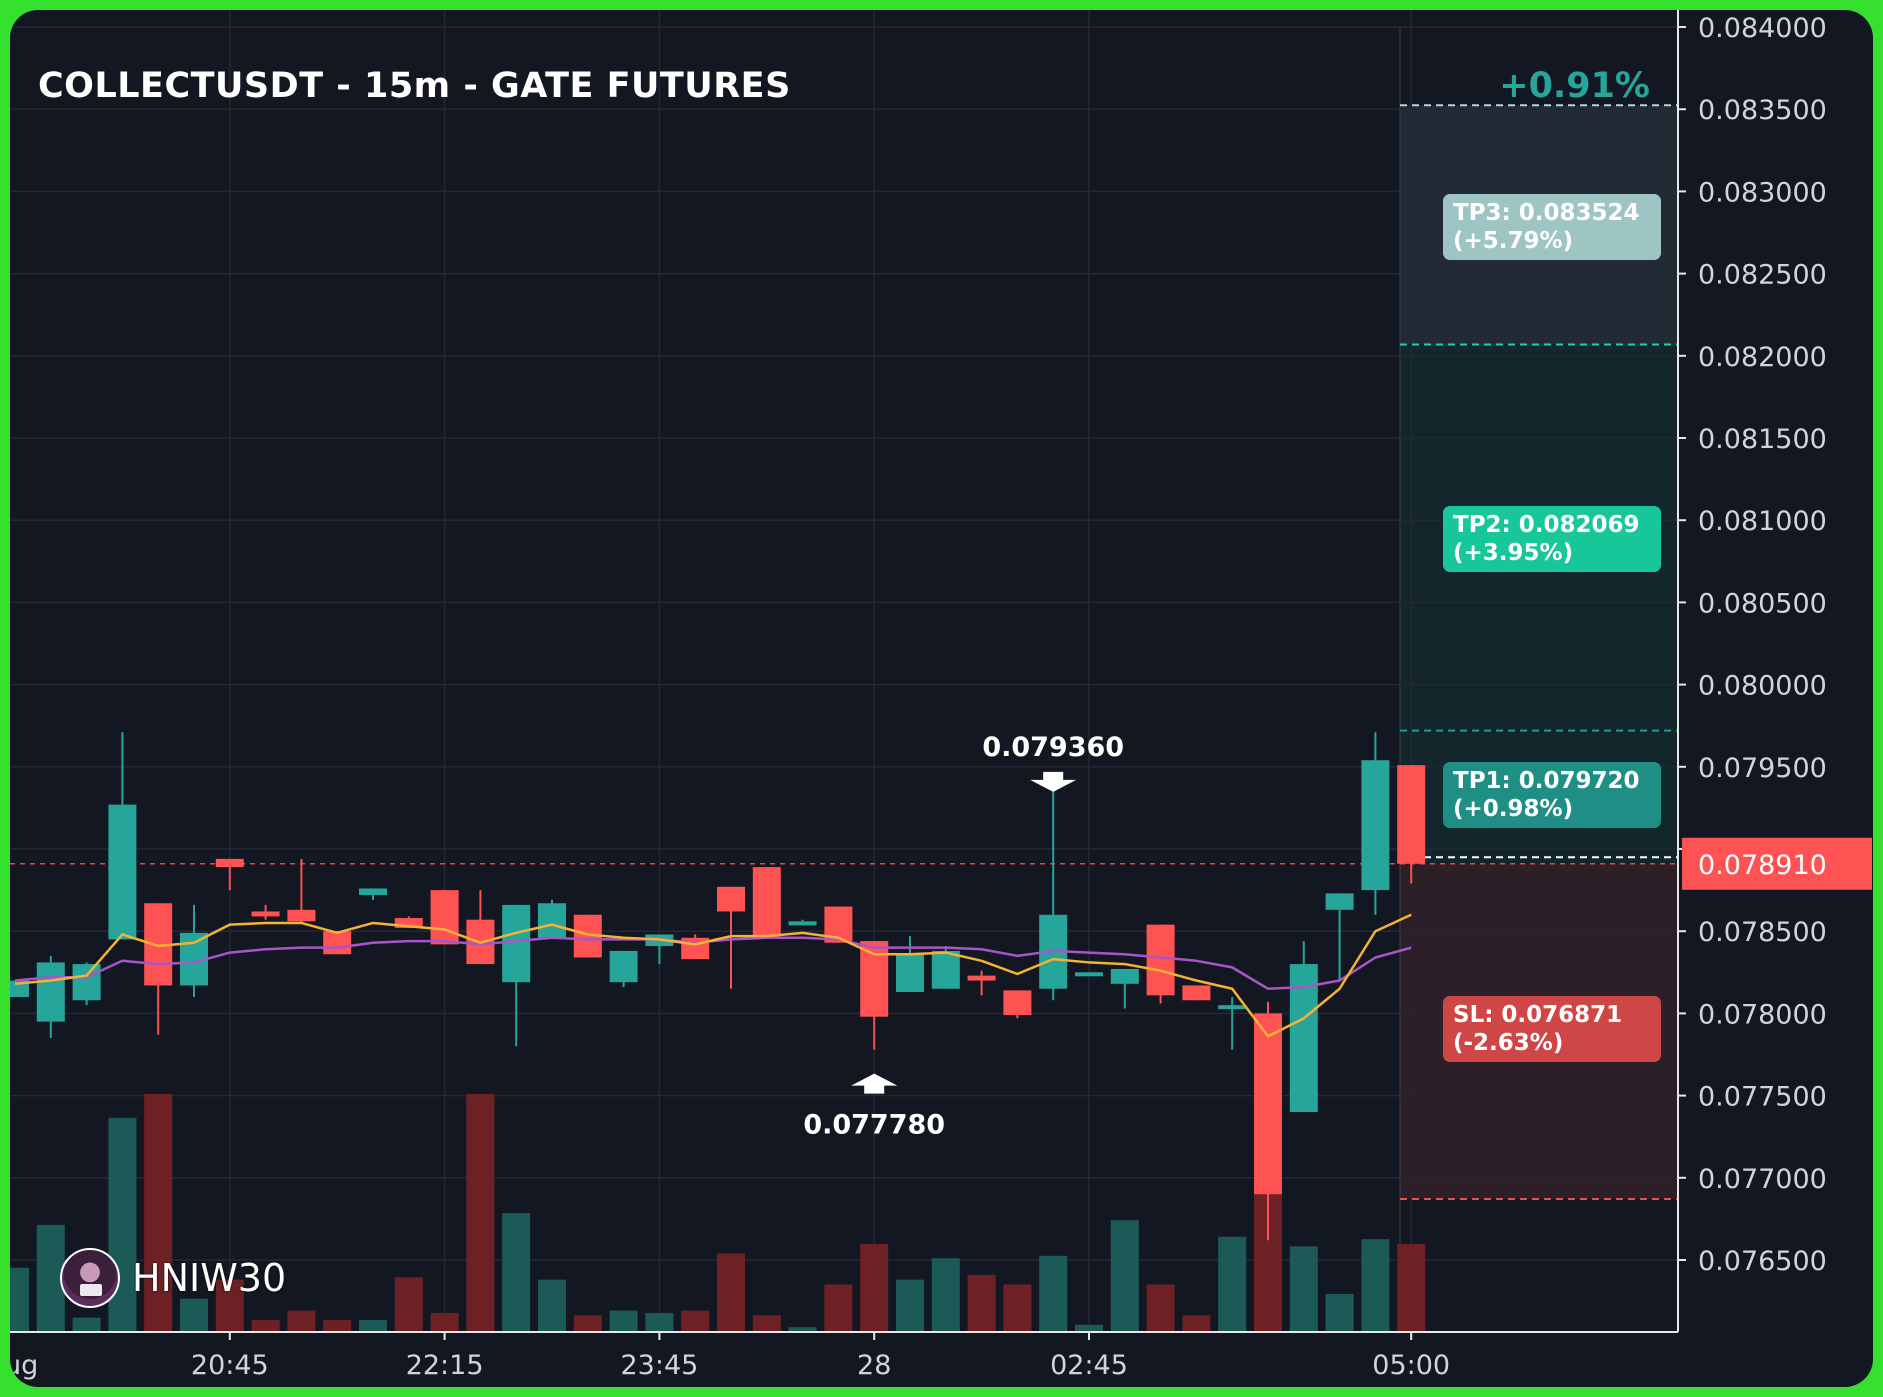 The height and width of the screenshot is (1397, 1883). I want to click on last-price-label: 0.078910, so click(1762, 865).